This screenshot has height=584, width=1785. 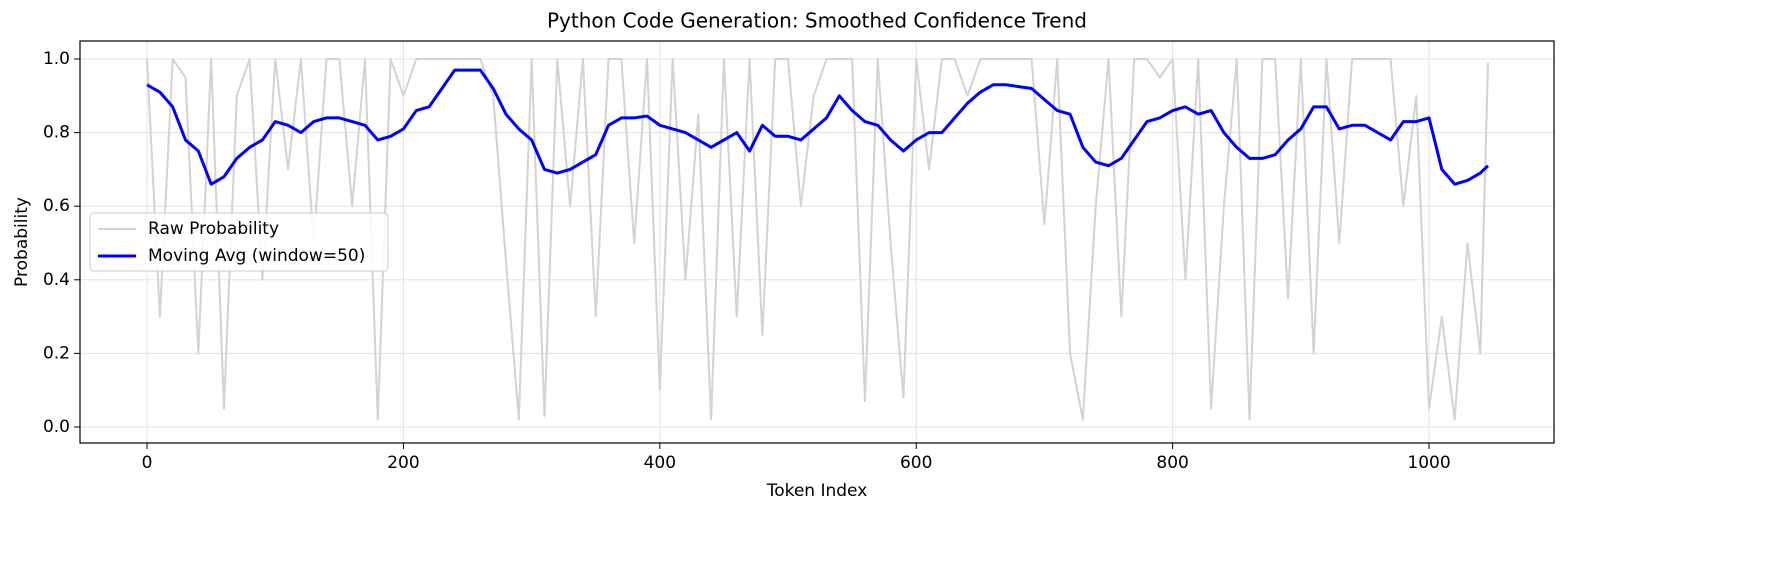 What do you see at coordinates (147, 463) in the screenshot?
I see `x-tick-label: 0` at bounding box center [147, 463].